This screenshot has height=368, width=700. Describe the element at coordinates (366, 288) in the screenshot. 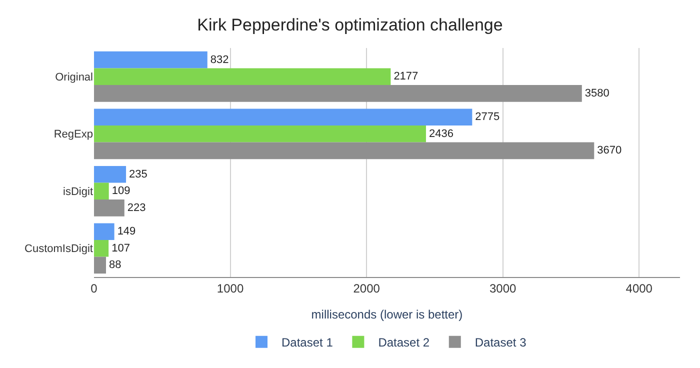

I see `x-tick-label: 2000` at that location.